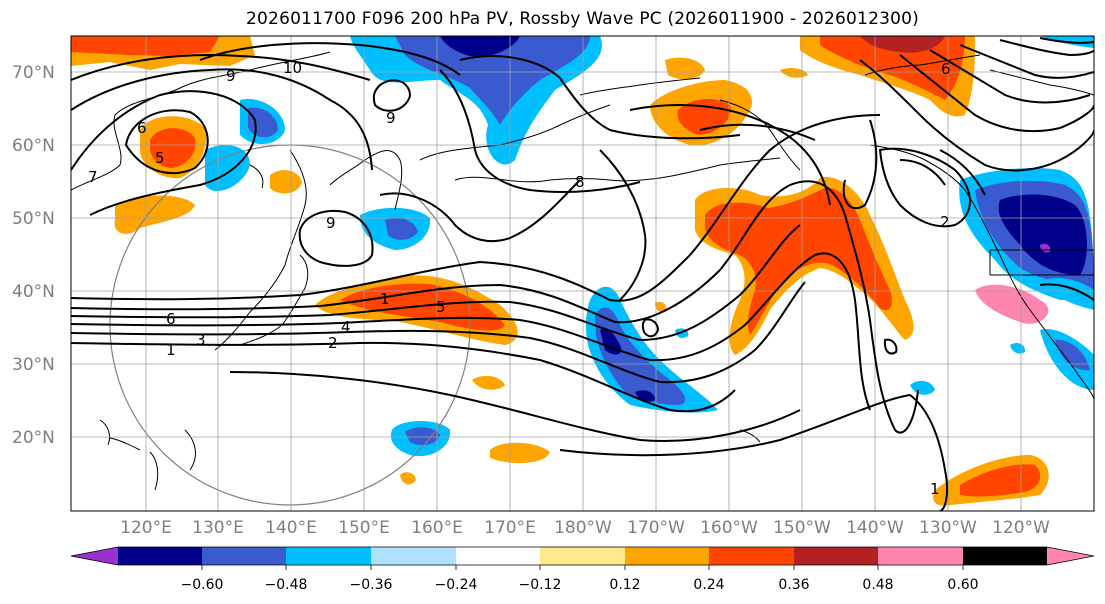  Describe the element at coordinates (146, 528) in the screenshot. I see `lon-label: 120°E` at that location.